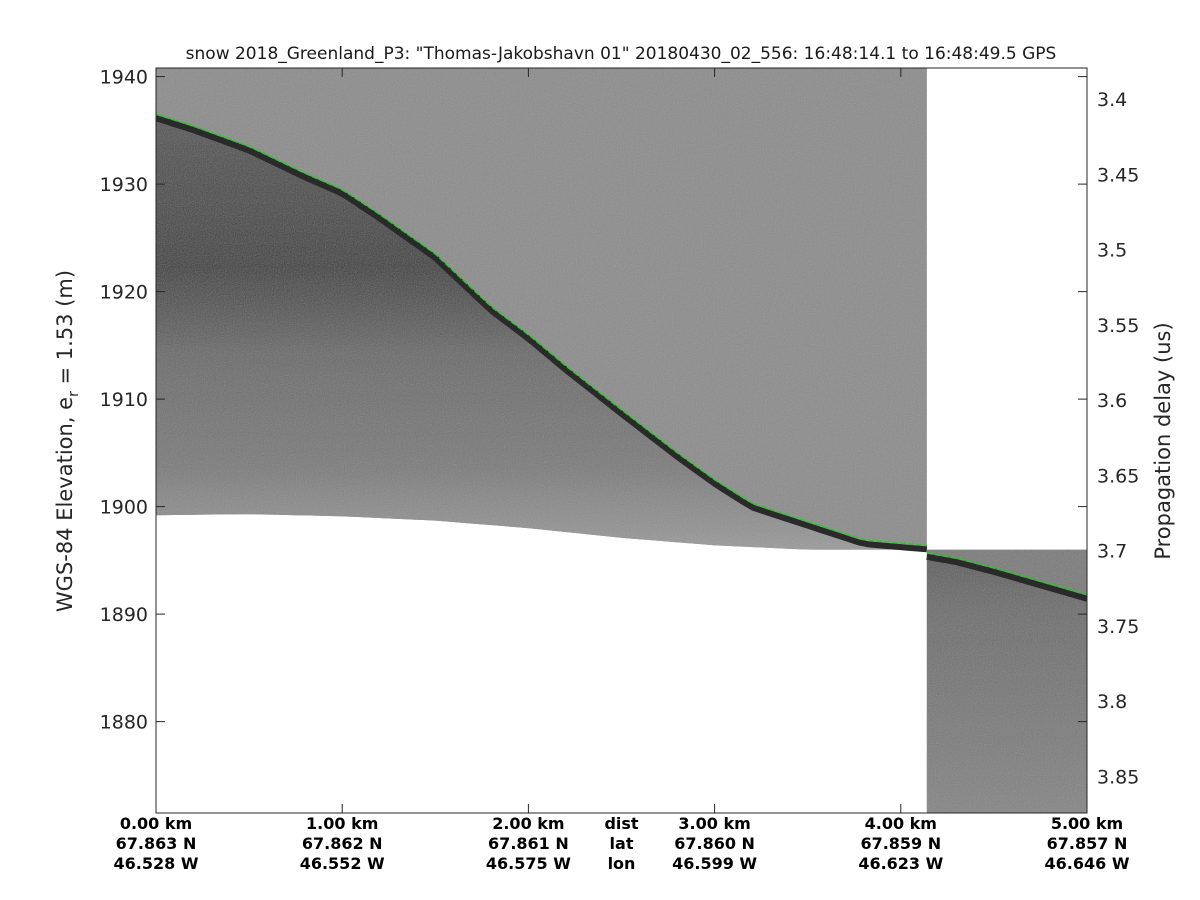  Describe the element at coordinates (714, 843) in the screenshot. I see `x-tick-label-lat: 67.860 N` at that location.